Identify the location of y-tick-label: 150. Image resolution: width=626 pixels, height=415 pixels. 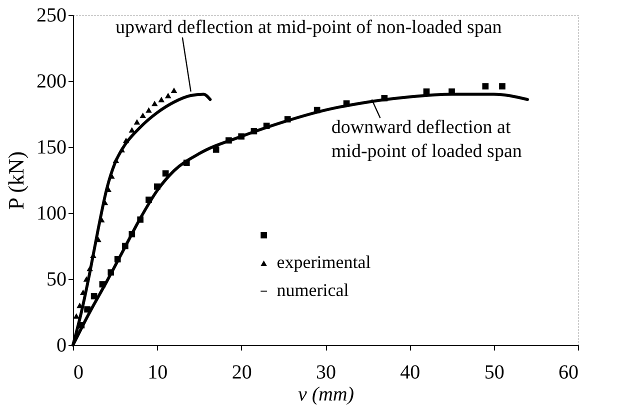
(51, 147).